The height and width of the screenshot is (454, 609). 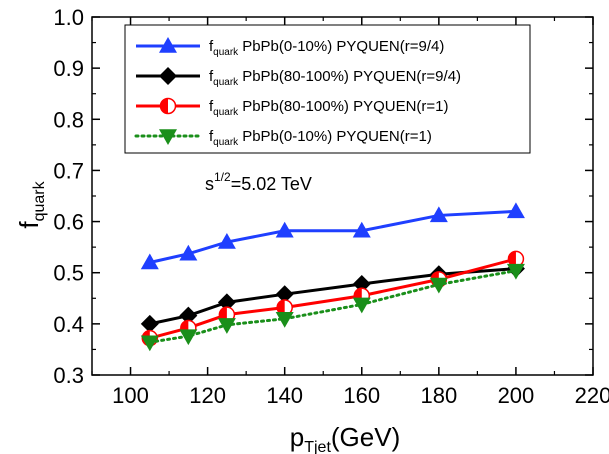 I want to click on y-tick-label: 0.3, so click(x=68, y=375).